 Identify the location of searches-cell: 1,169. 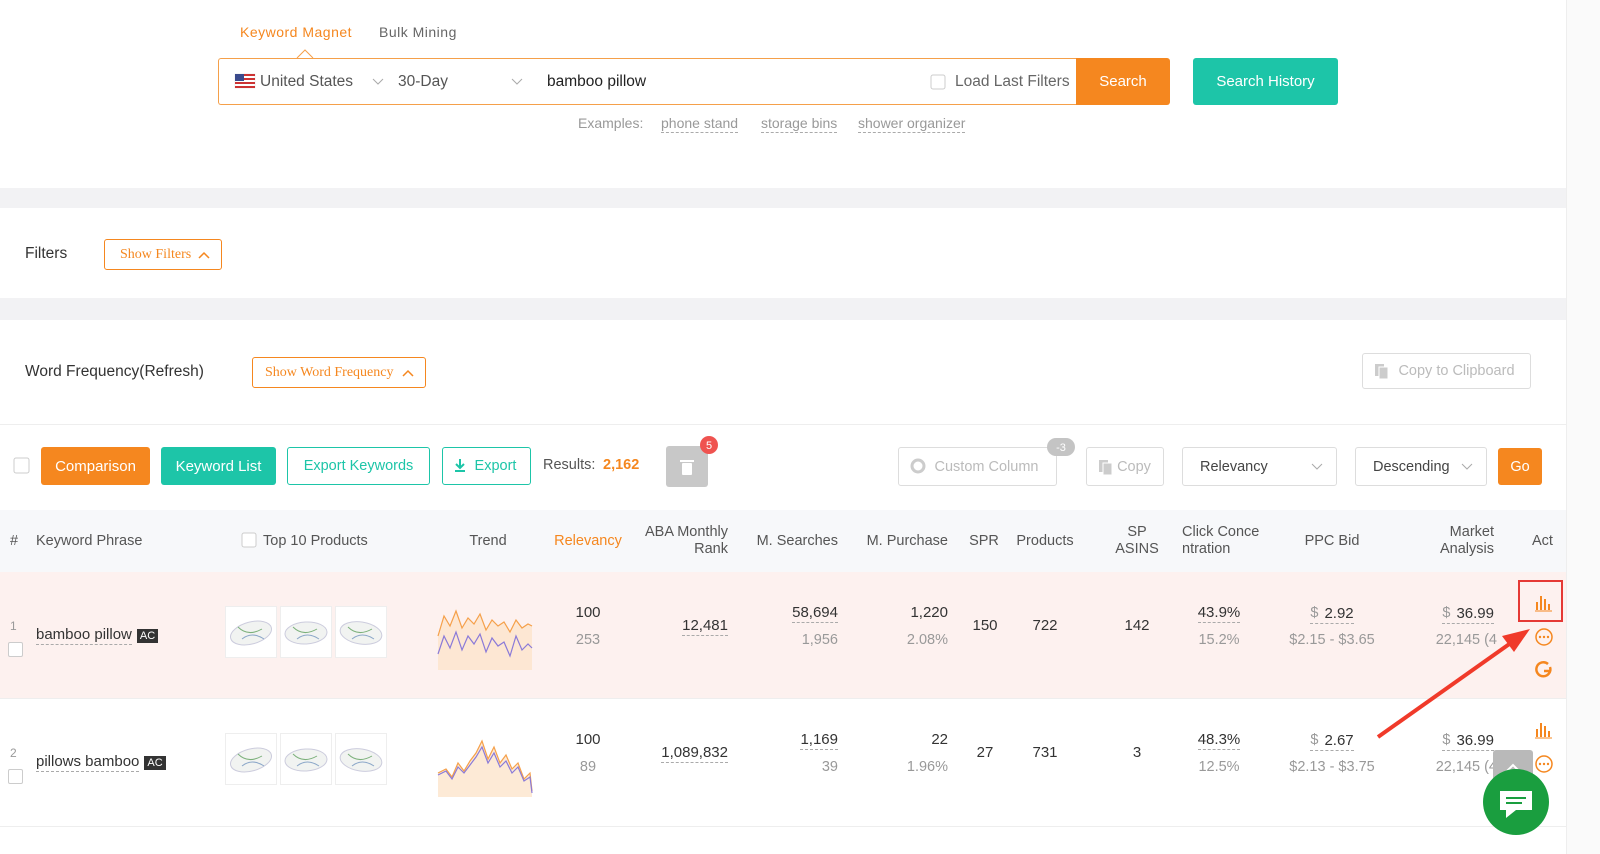
(778, 740).